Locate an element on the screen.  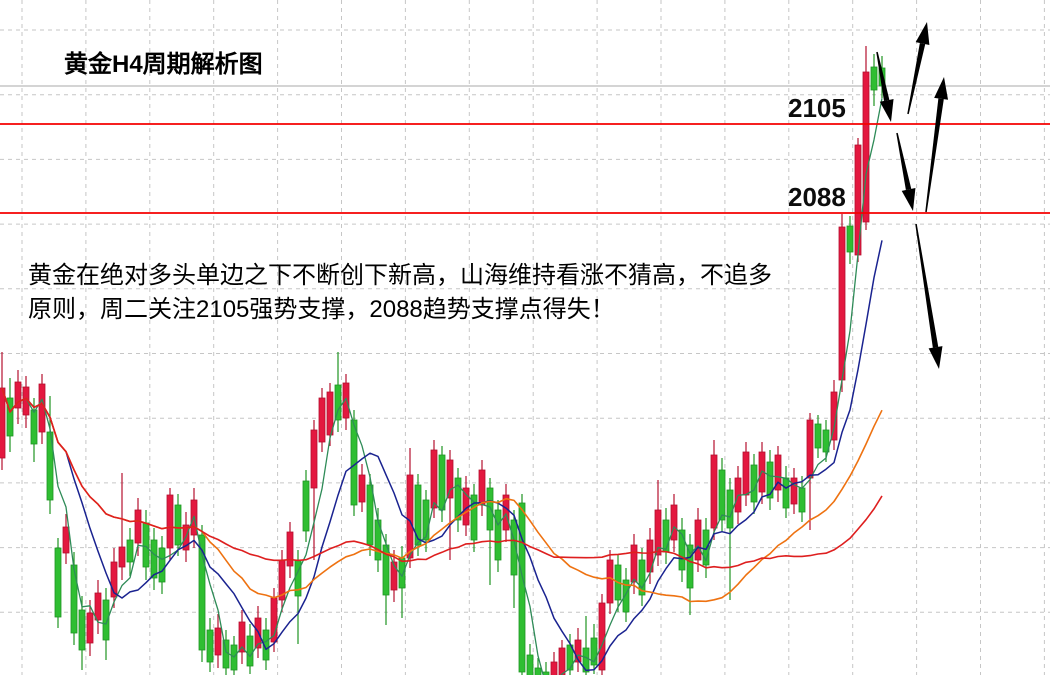
chart-title: 黄金H4周期解析图 is located at coordinates (163, 64).